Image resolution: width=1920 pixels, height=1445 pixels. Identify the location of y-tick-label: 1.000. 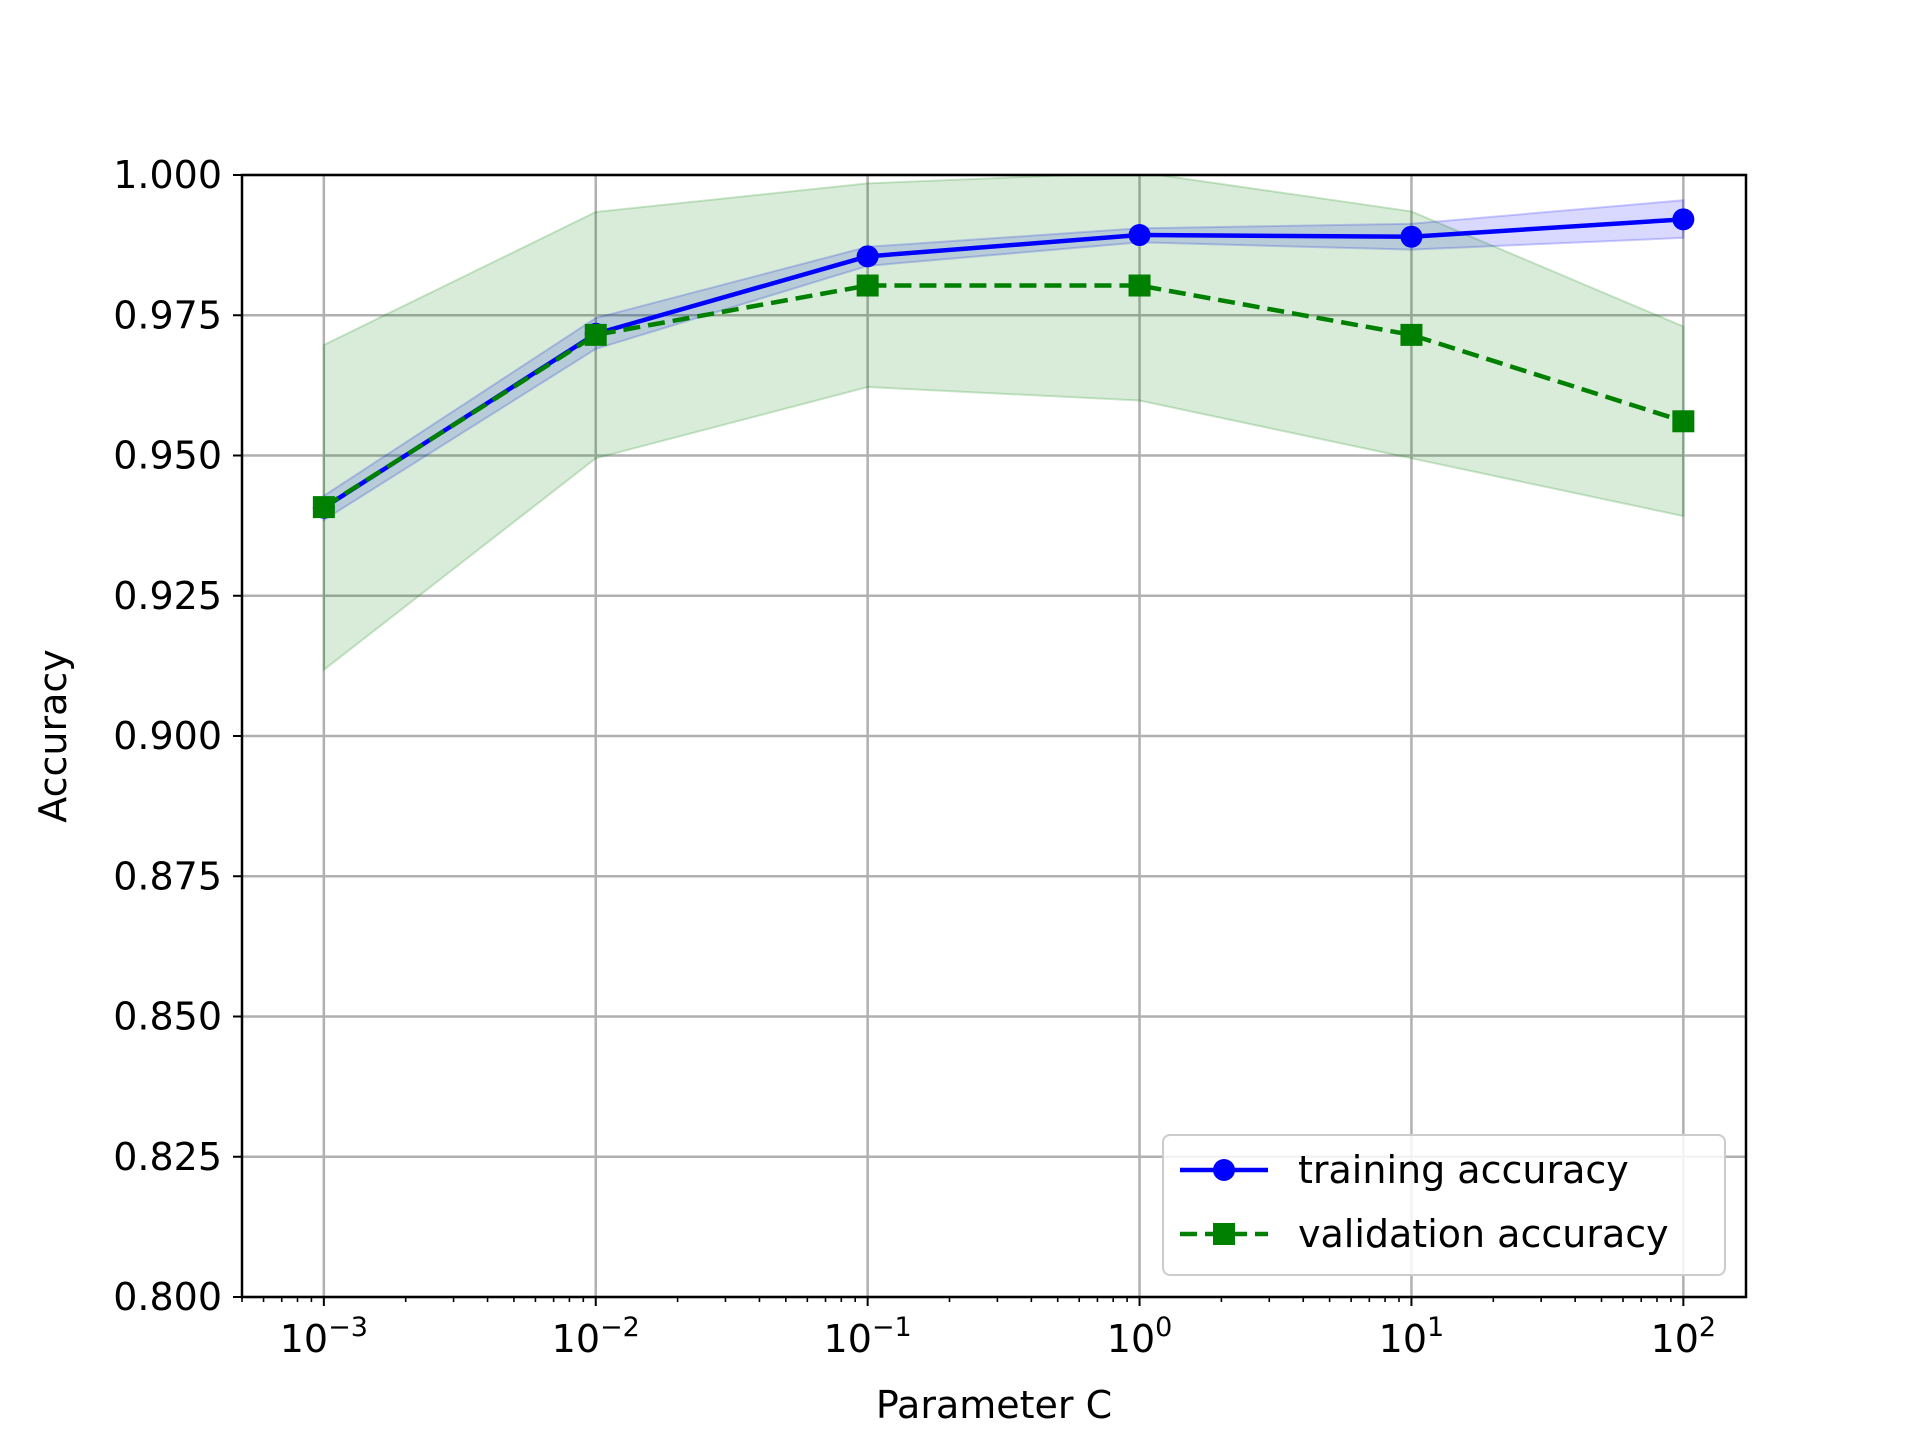
(167, 175).